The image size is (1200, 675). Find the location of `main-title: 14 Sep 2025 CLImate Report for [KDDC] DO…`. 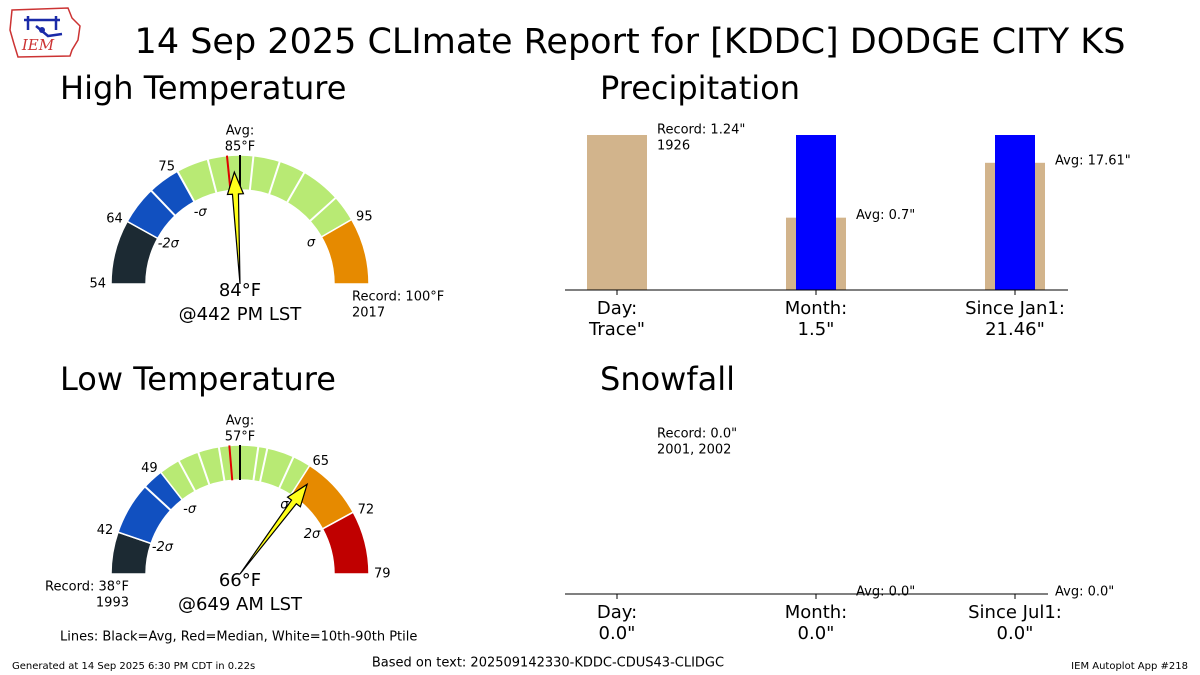

main-title: 14 Sep 2025 CLImate Report for [KDDC] DO… is located at coordinates (630, 42).